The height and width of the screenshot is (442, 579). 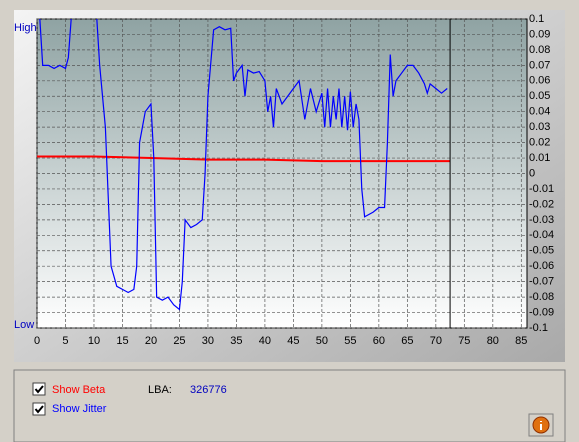 What do you see at coordinates (24, 325) in the screenshot?
I see `low-label: Low` at bounding box center [24, 325].